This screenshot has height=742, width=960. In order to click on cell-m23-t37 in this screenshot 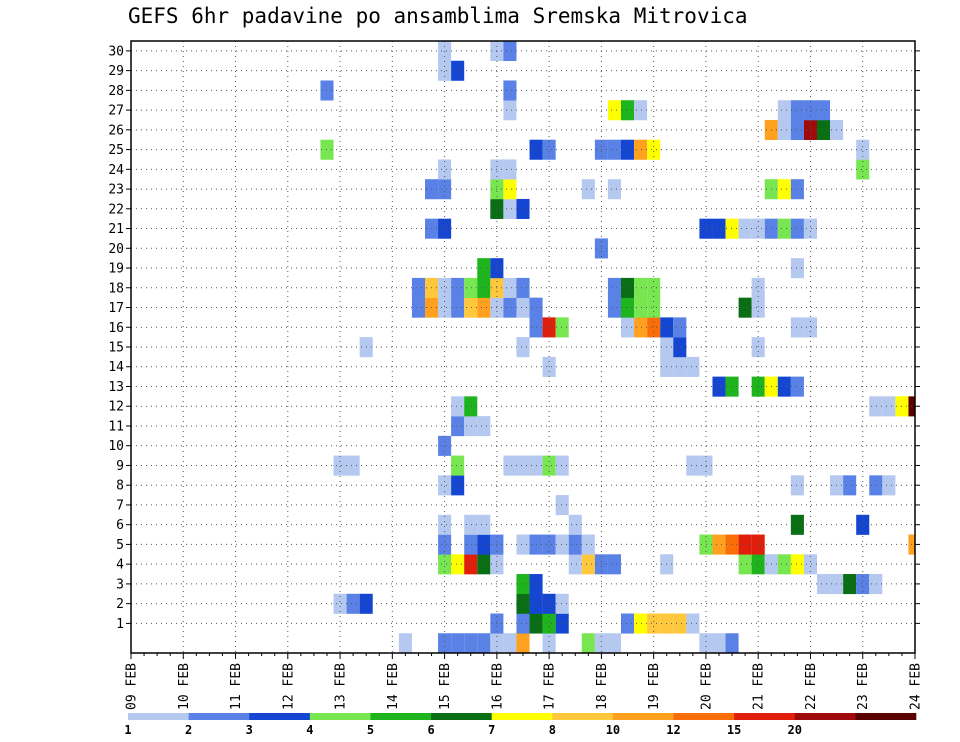, I will do `click(614, 189)`.